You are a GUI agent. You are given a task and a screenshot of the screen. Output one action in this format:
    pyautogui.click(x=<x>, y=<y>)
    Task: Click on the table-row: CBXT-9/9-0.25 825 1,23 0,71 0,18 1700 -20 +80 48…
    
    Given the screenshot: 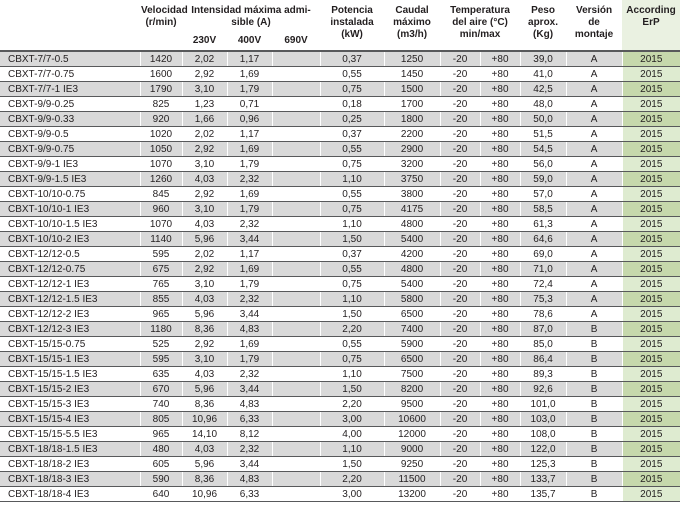 What is the action you would take?
    pyautogui.click(x=340, y=104)
    